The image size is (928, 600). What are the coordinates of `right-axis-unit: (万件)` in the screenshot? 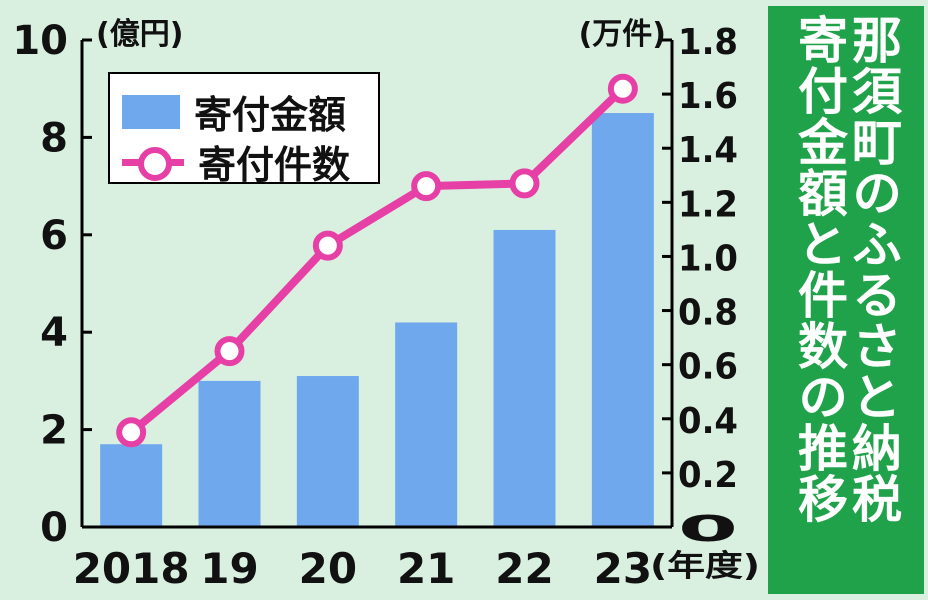 It's located at (622, 34).